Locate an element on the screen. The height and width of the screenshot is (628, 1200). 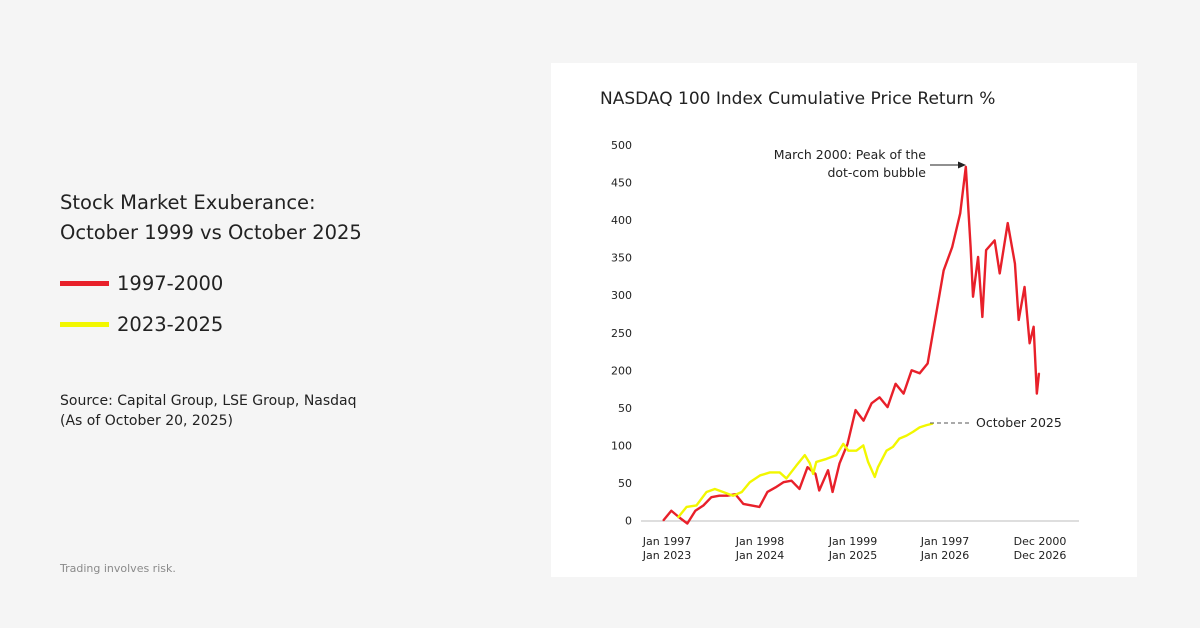
legend-label: 1997-2000 is located at coordinates (170, 283).